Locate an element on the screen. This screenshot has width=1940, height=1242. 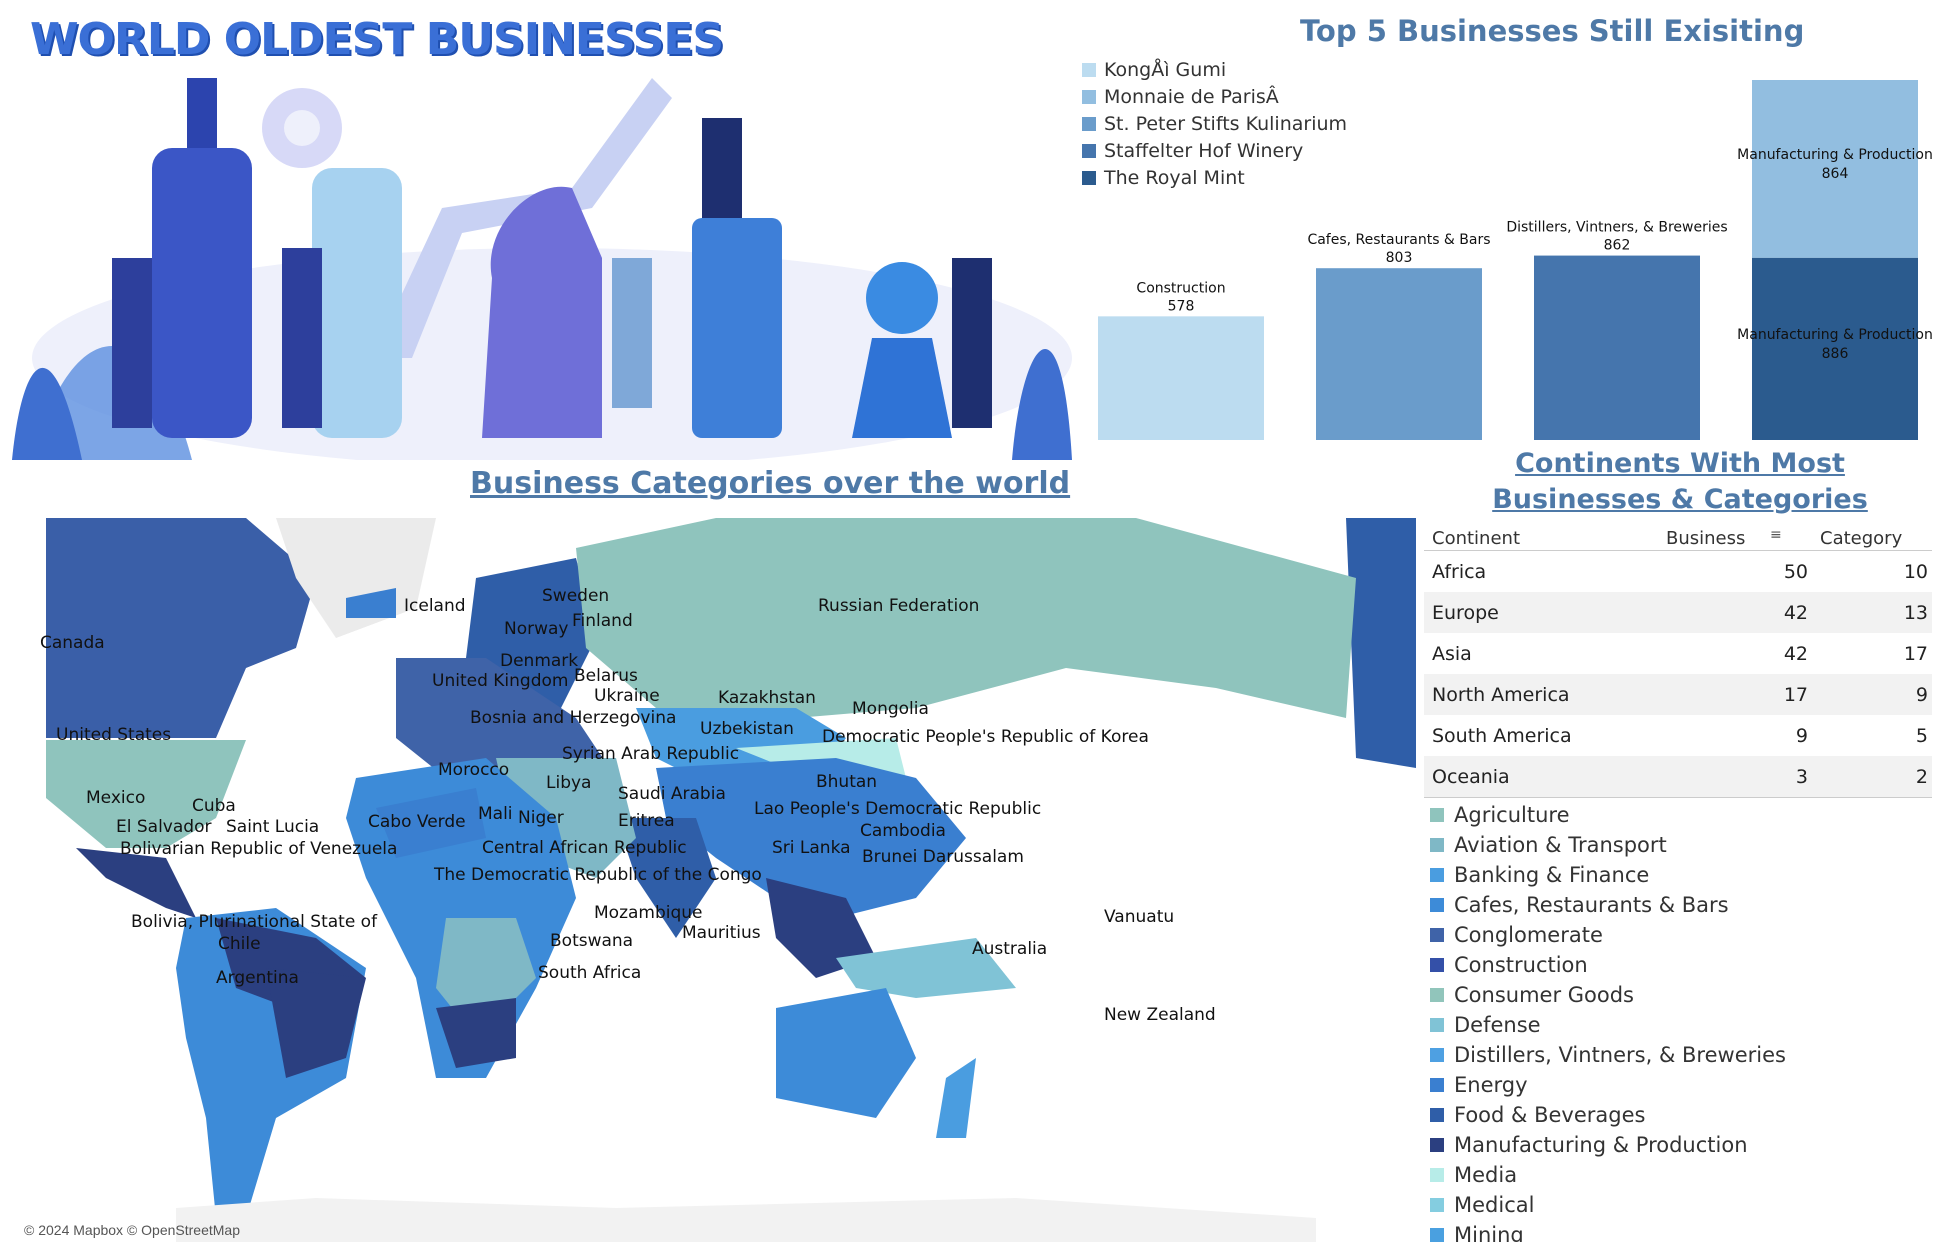
category-legend-item: Aviation & Transport is located at coordinates (1680, 845).